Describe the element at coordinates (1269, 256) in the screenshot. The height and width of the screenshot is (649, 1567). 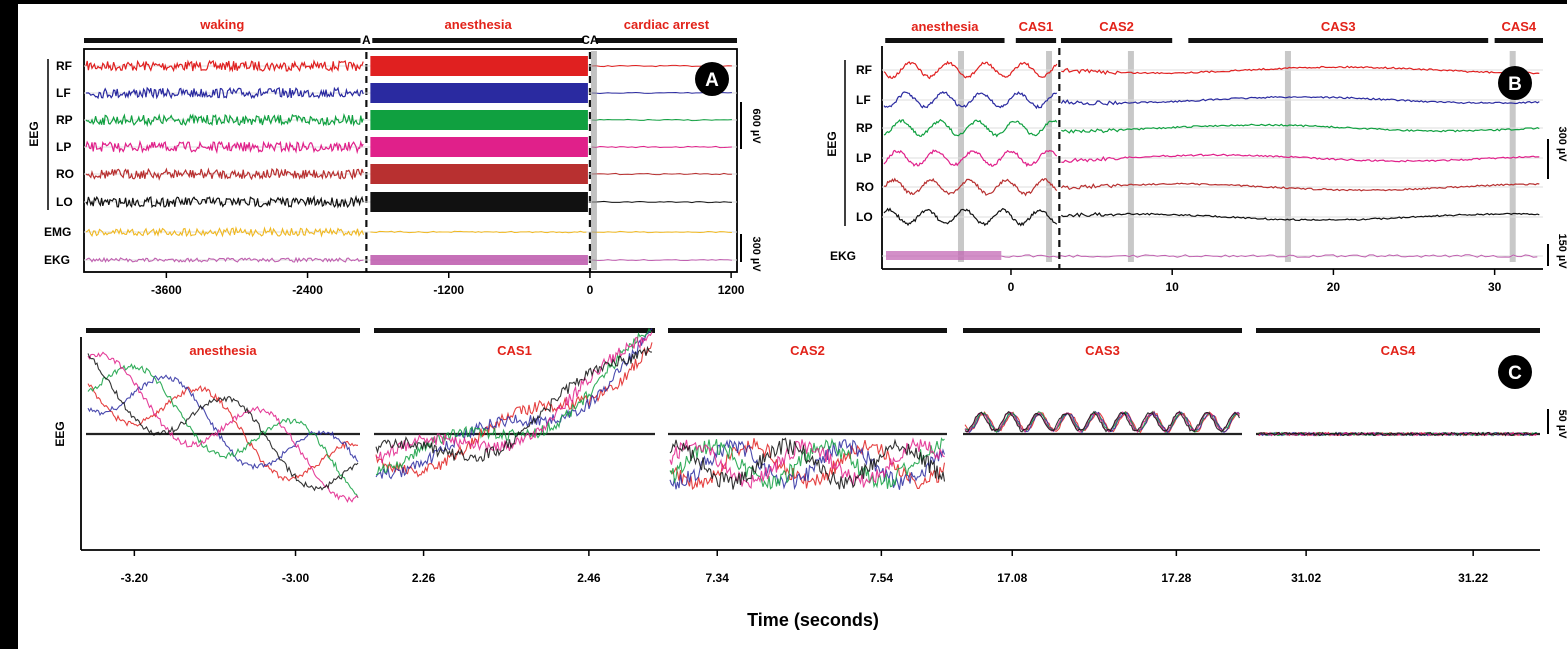
I see `trace-ekg-arrest` at that location.